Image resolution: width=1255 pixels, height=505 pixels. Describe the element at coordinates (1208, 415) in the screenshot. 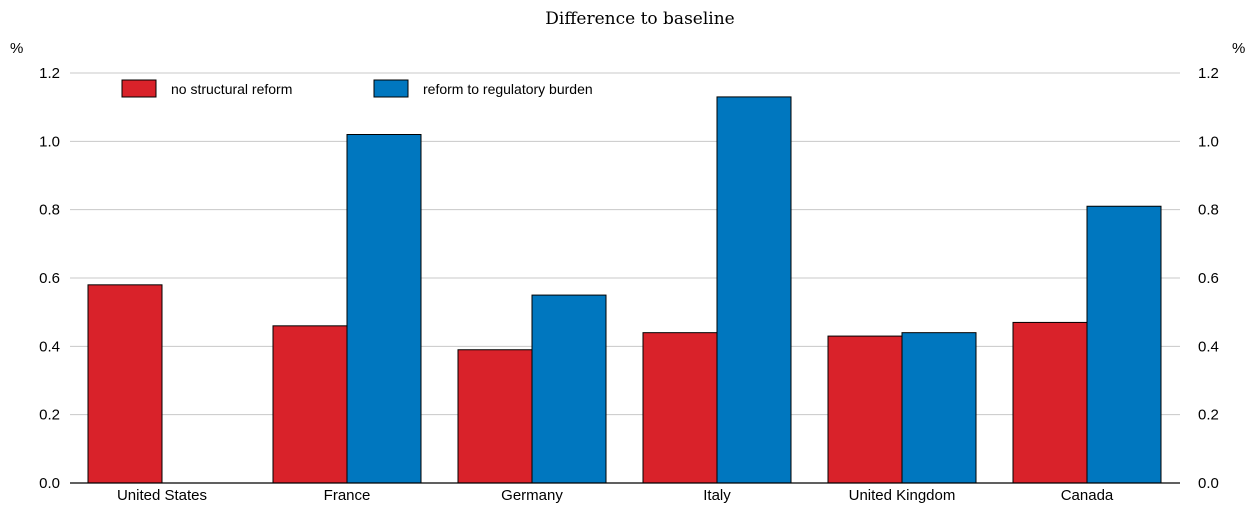

I see `y-tick-label-right: 0.2` at that location.